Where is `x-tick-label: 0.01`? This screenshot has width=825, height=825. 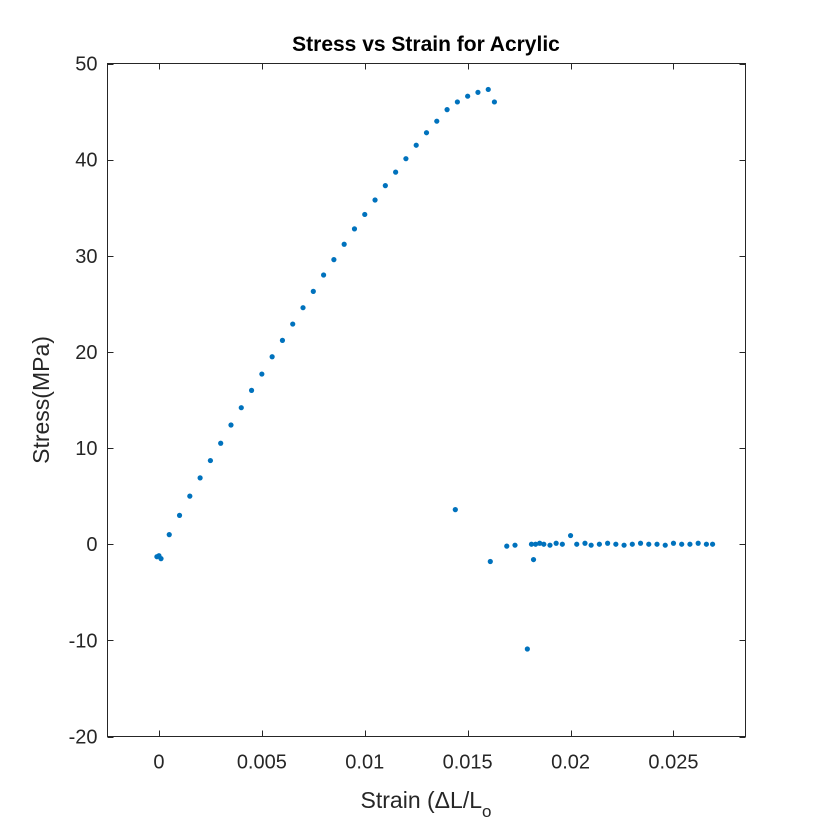 x-tick-label: 0.01 is located at coordinates (364, 763).